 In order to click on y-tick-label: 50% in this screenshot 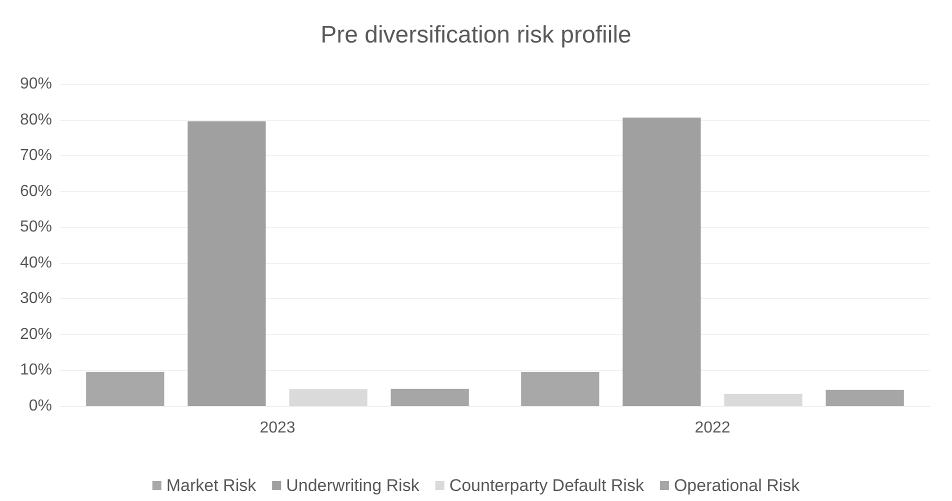, I will do `click(36, 227)`.